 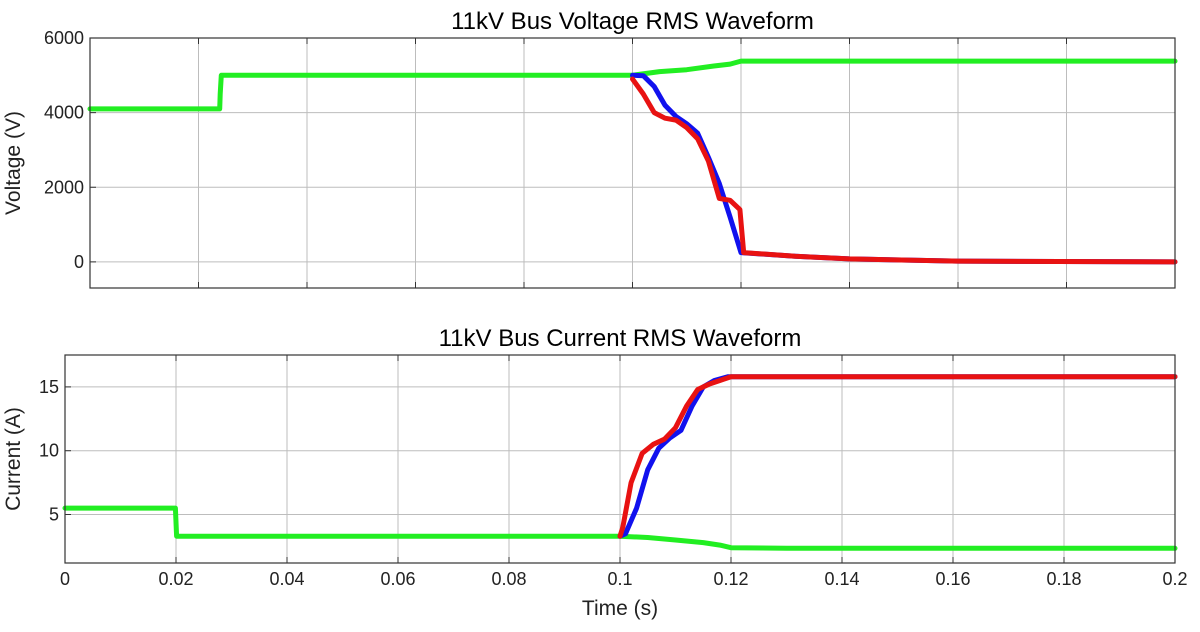 I want to click on x-tick-label: 0.18, so click(x=1063, y=579).